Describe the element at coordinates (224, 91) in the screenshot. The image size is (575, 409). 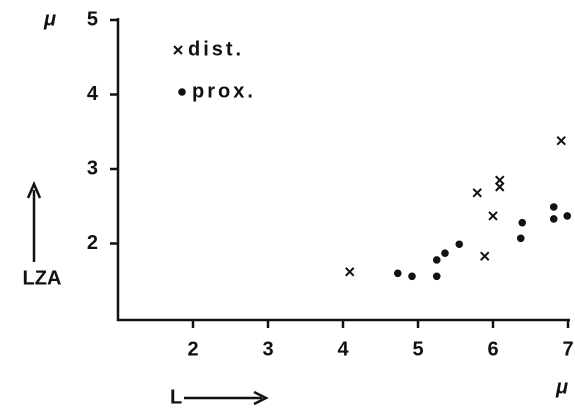
I see `legend-label: prox.` at that location.